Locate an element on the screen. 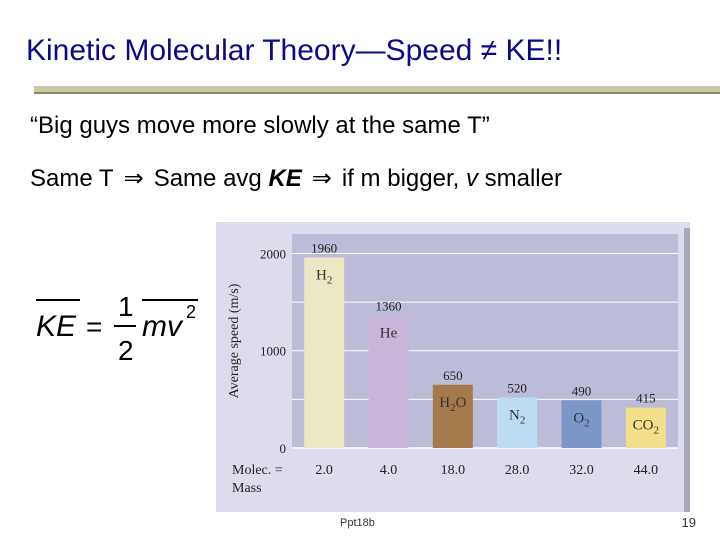 The width and height of the screenshot is (720, 540). slide-footer: Ppt18b is located at coordinates (357, 523).